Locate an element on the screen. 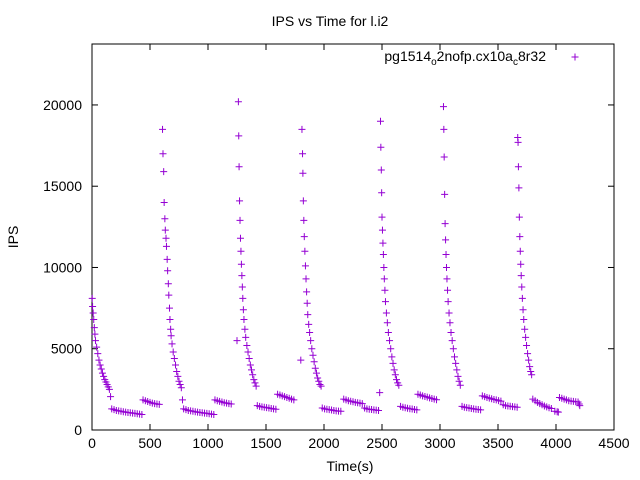 The image size is (640, 480). x-tick-label: 1500 is located at coordinates (265, 443).